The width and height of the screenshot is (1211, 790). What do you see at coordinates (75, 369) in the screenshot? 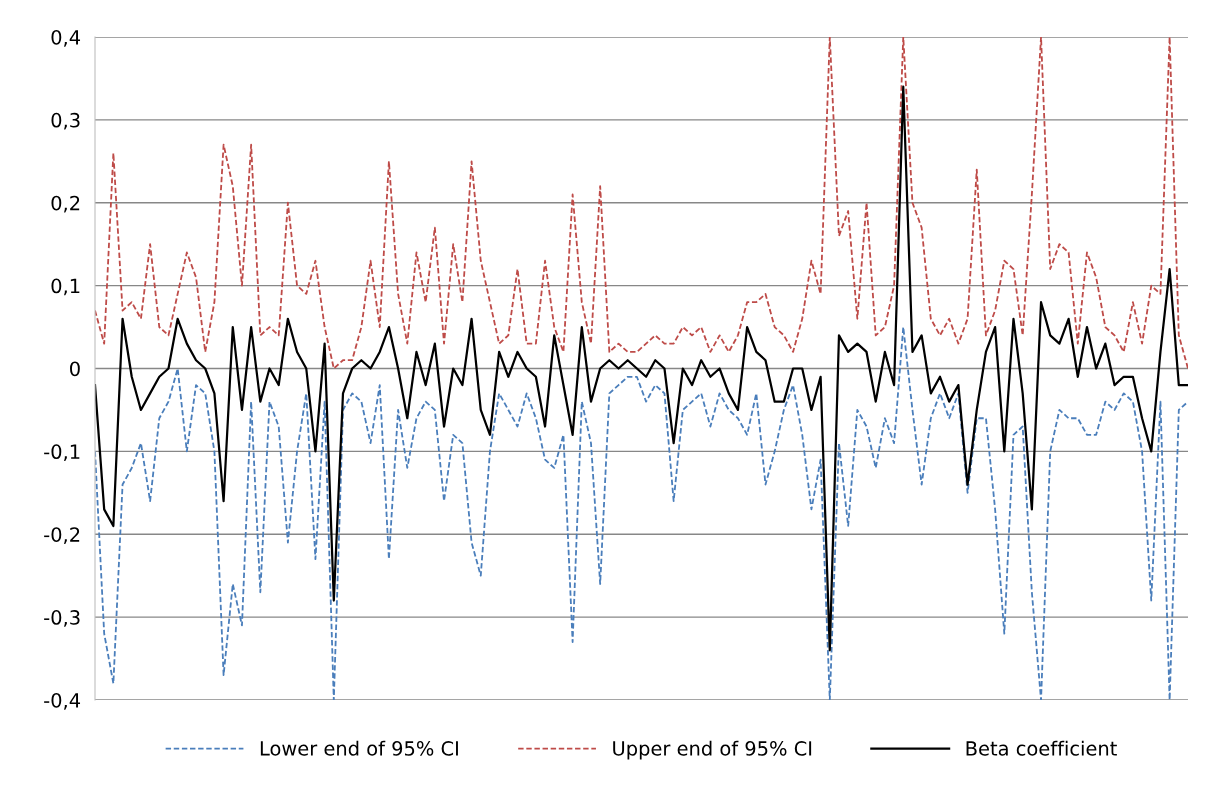
I see `y-tick-label: 0` at bounding box center [75, 369].